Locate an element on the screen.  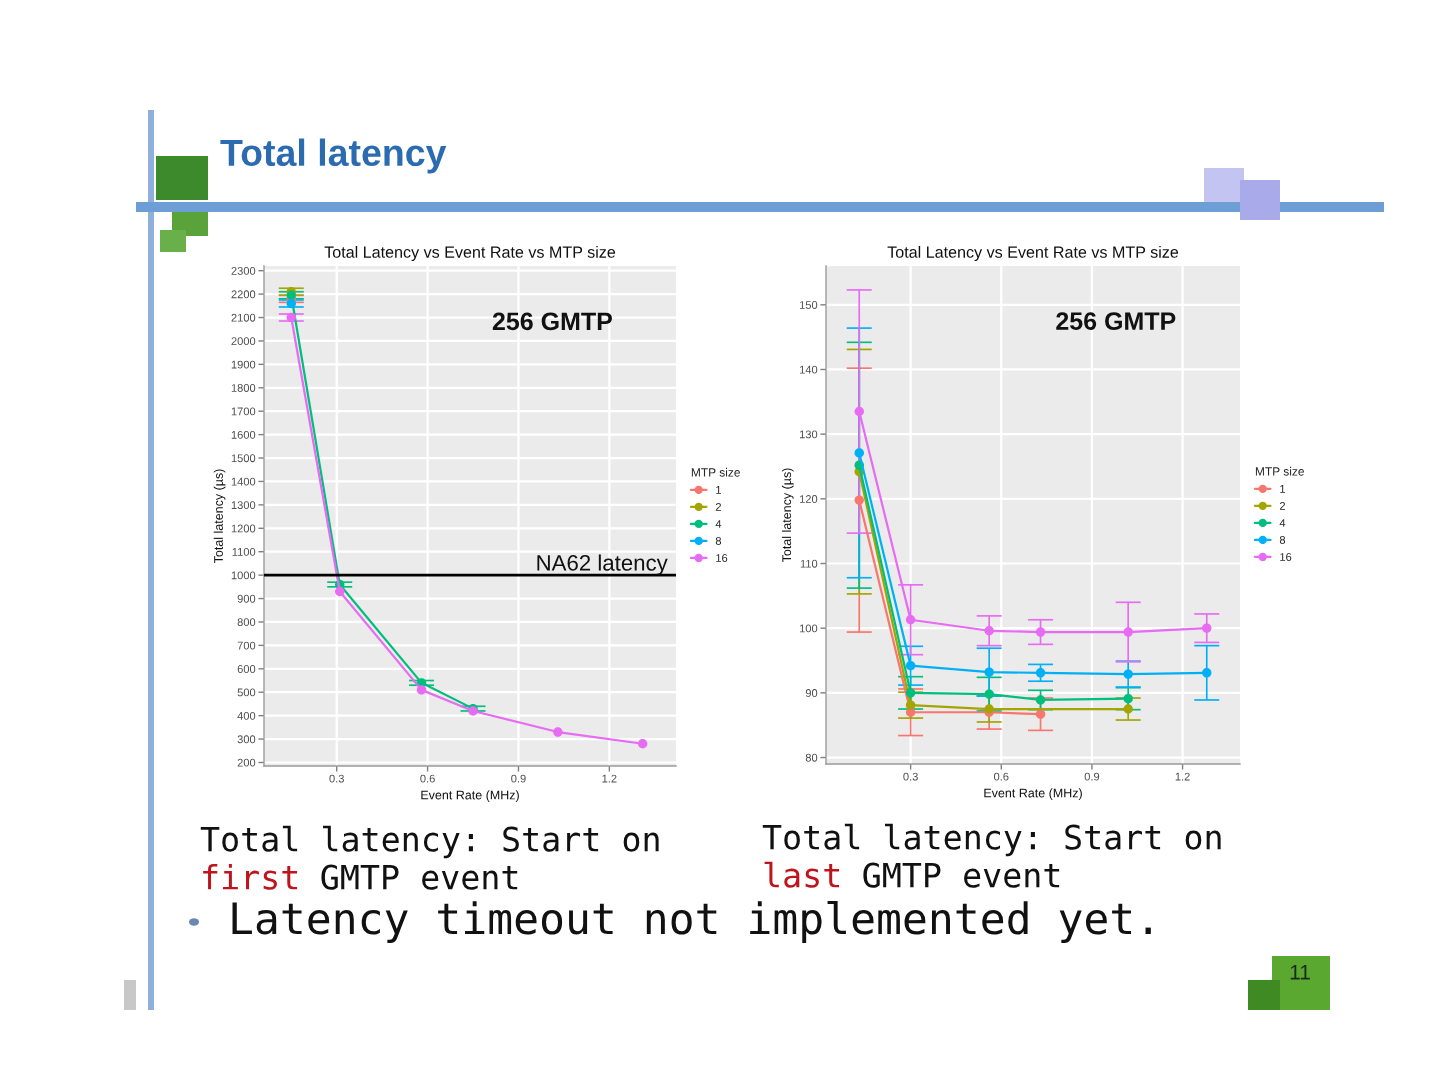
text: last is located at coordinates (801, 874).